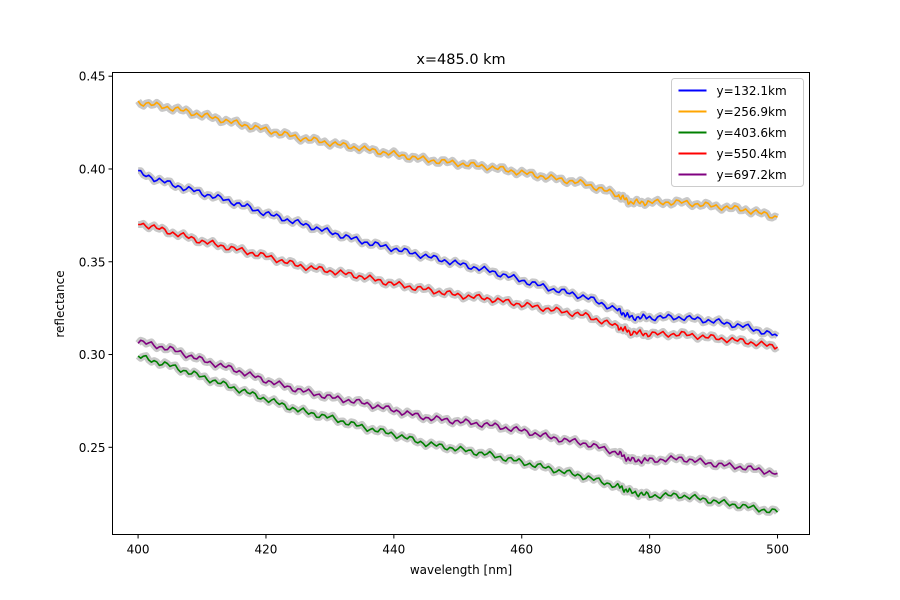  What do you see at coordinates (92, 262) in the screenshot?
I see `y-tick-label: 0.35` at bounding box center [92, 262].